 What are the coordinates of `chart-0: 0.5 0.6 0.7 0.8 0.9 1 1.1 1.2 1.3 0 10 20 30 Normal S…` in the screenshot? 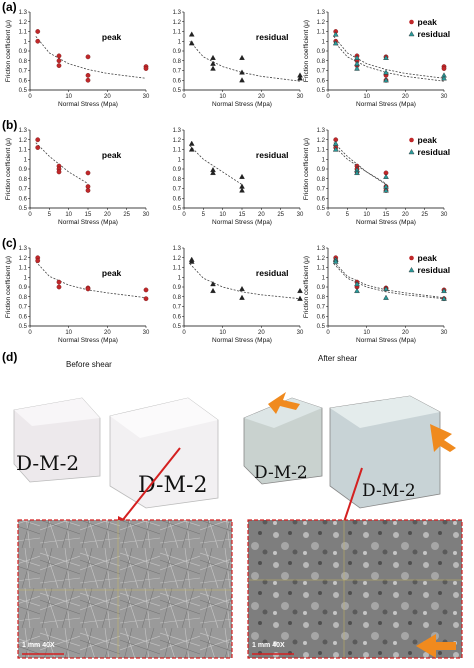 It's located at (77, 59).